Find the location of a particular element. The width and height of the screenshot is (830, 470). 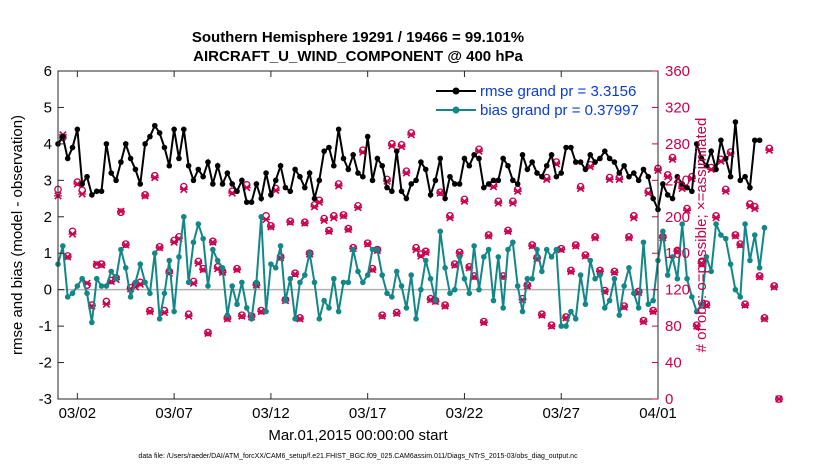

y2-tick-label: 320 is located at coordinates (677, 107).